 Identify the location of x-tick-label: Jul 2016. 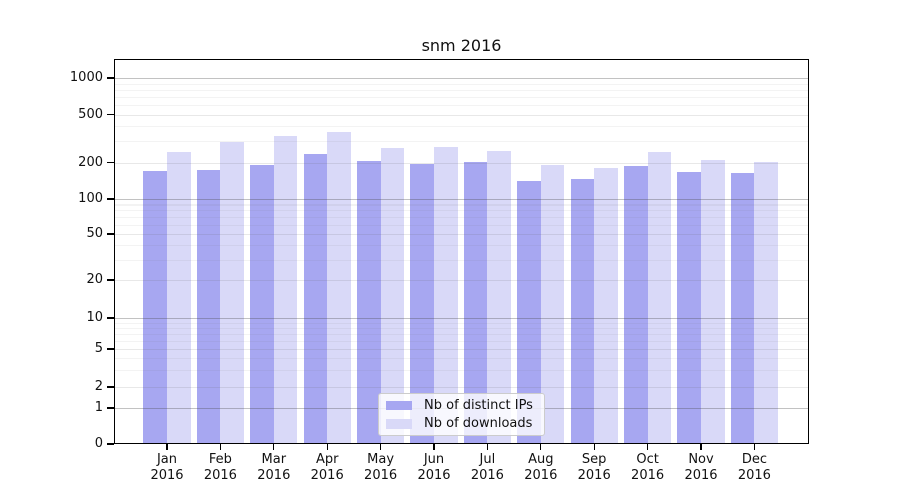
(487, 467).